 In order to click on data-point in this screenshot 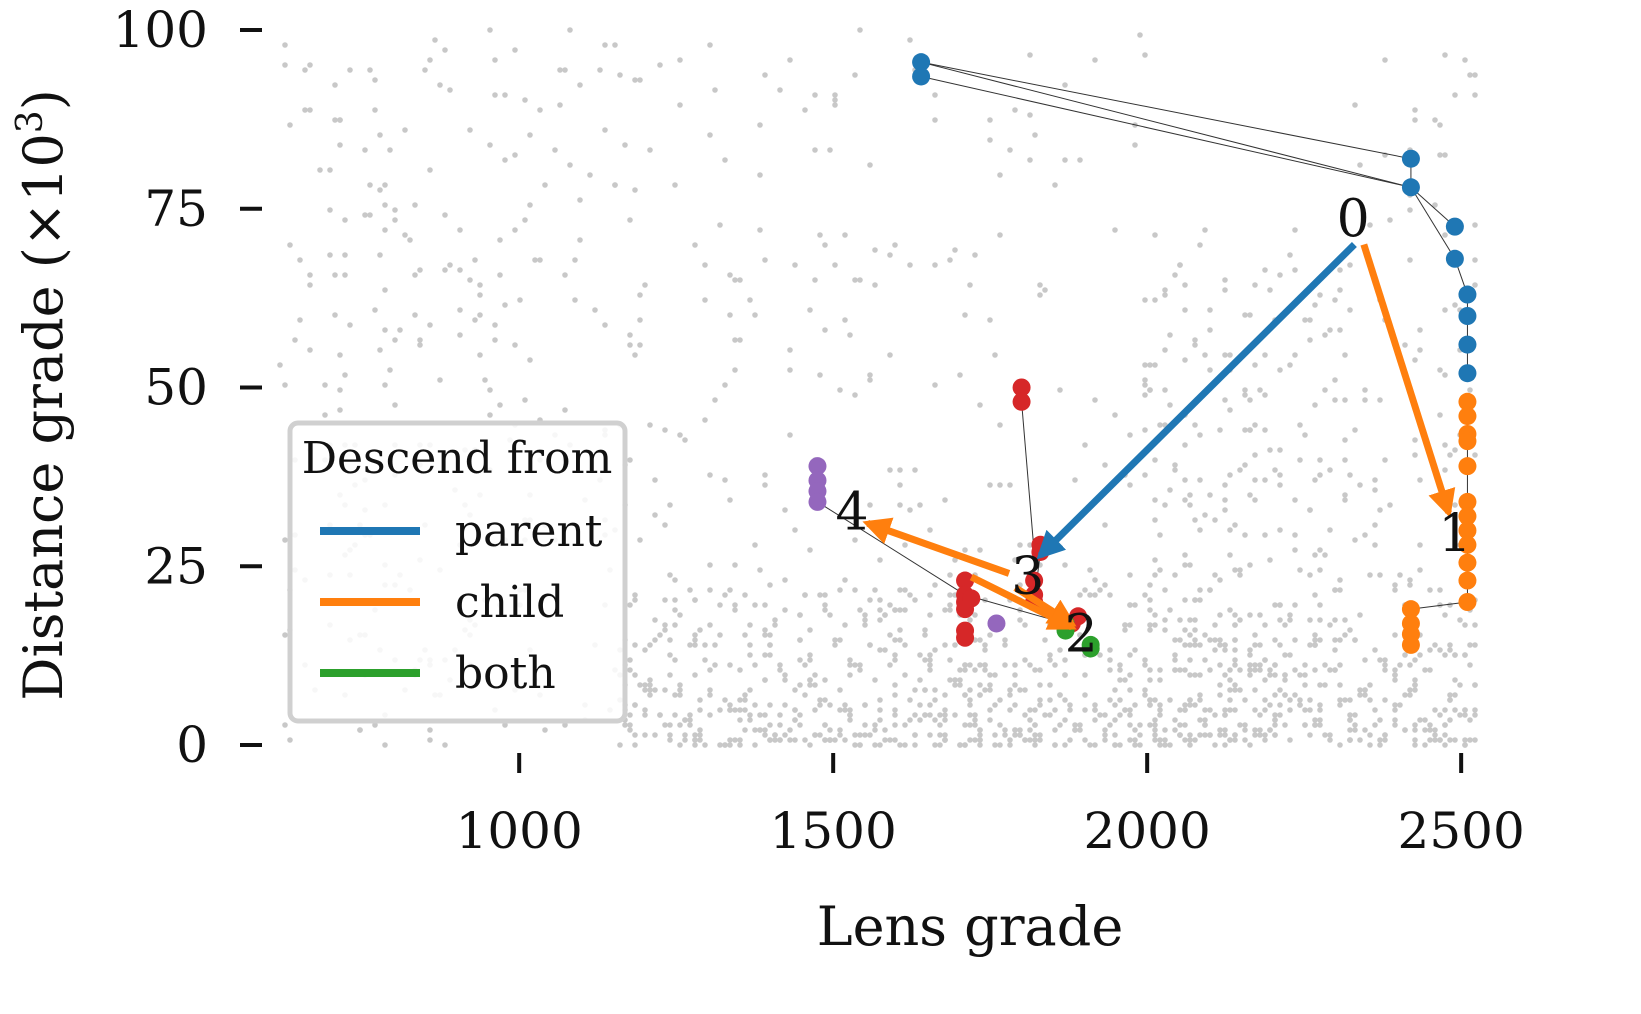, I will do `click(921, 76)`.